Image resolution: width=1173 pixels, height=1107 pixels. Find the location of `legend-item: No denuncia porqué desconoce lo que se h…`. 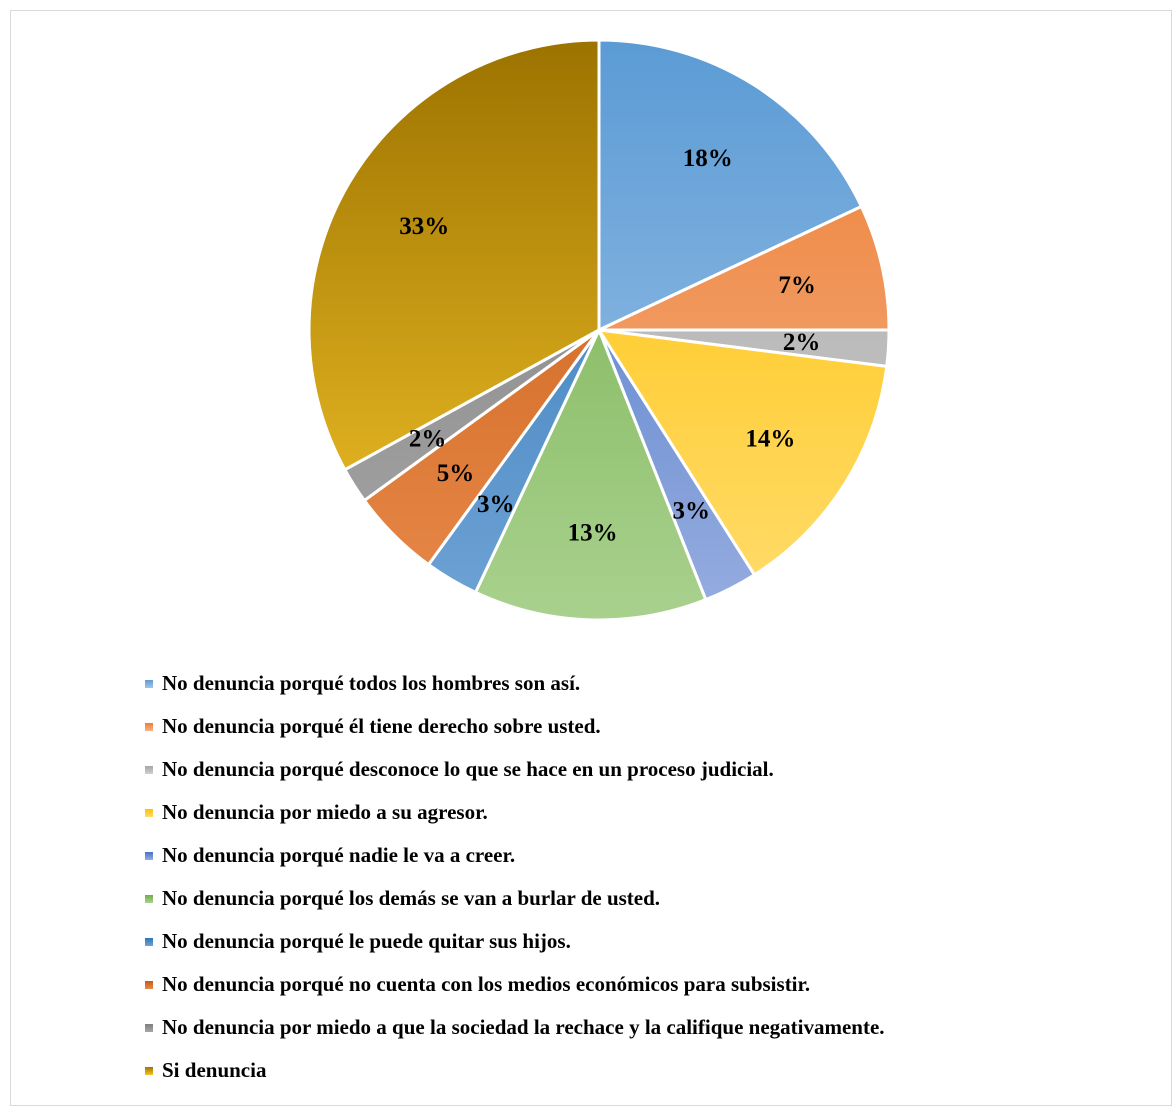

legend-item: No denuncia porqué desconoce lo que se h… is located at coordinates (515, 769).